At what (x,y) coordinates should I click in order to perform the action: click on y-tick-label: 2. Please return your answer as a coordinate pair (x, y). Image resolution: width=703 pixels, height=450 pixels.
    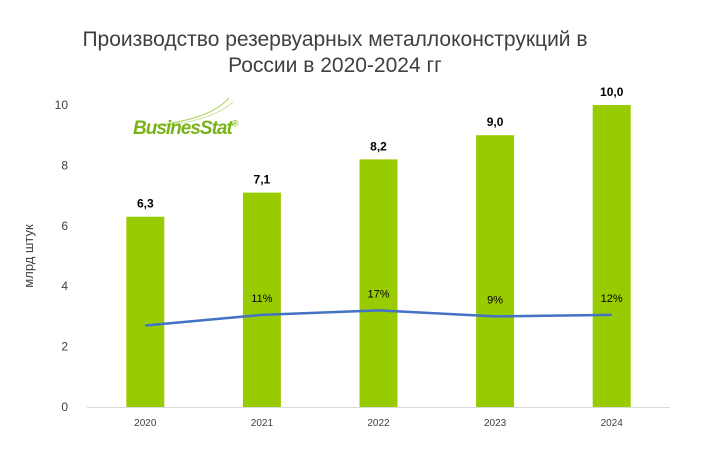
    Looking at the image, I should click on (64, 347).